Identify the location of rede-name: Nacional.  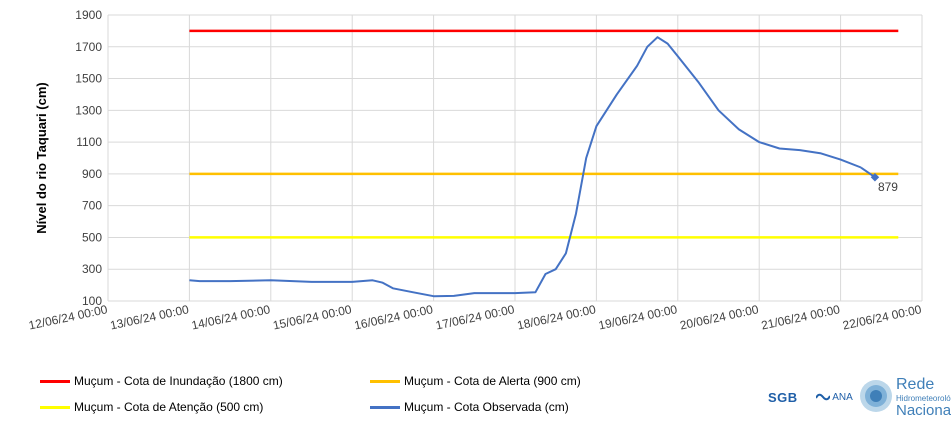
(923, 410).